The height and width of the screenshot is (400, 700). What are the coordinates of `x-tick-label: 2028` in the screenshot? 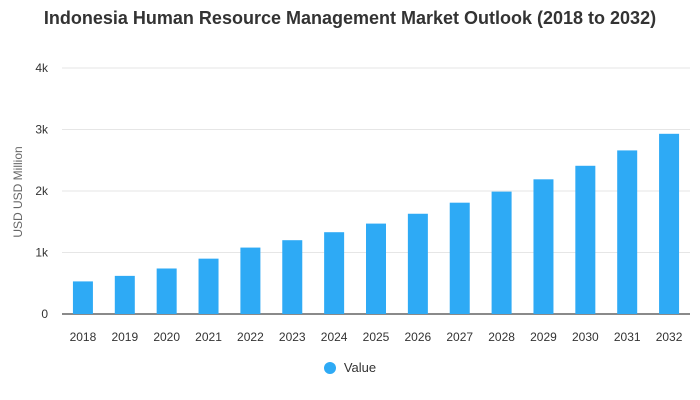 It's located at (501, 337).